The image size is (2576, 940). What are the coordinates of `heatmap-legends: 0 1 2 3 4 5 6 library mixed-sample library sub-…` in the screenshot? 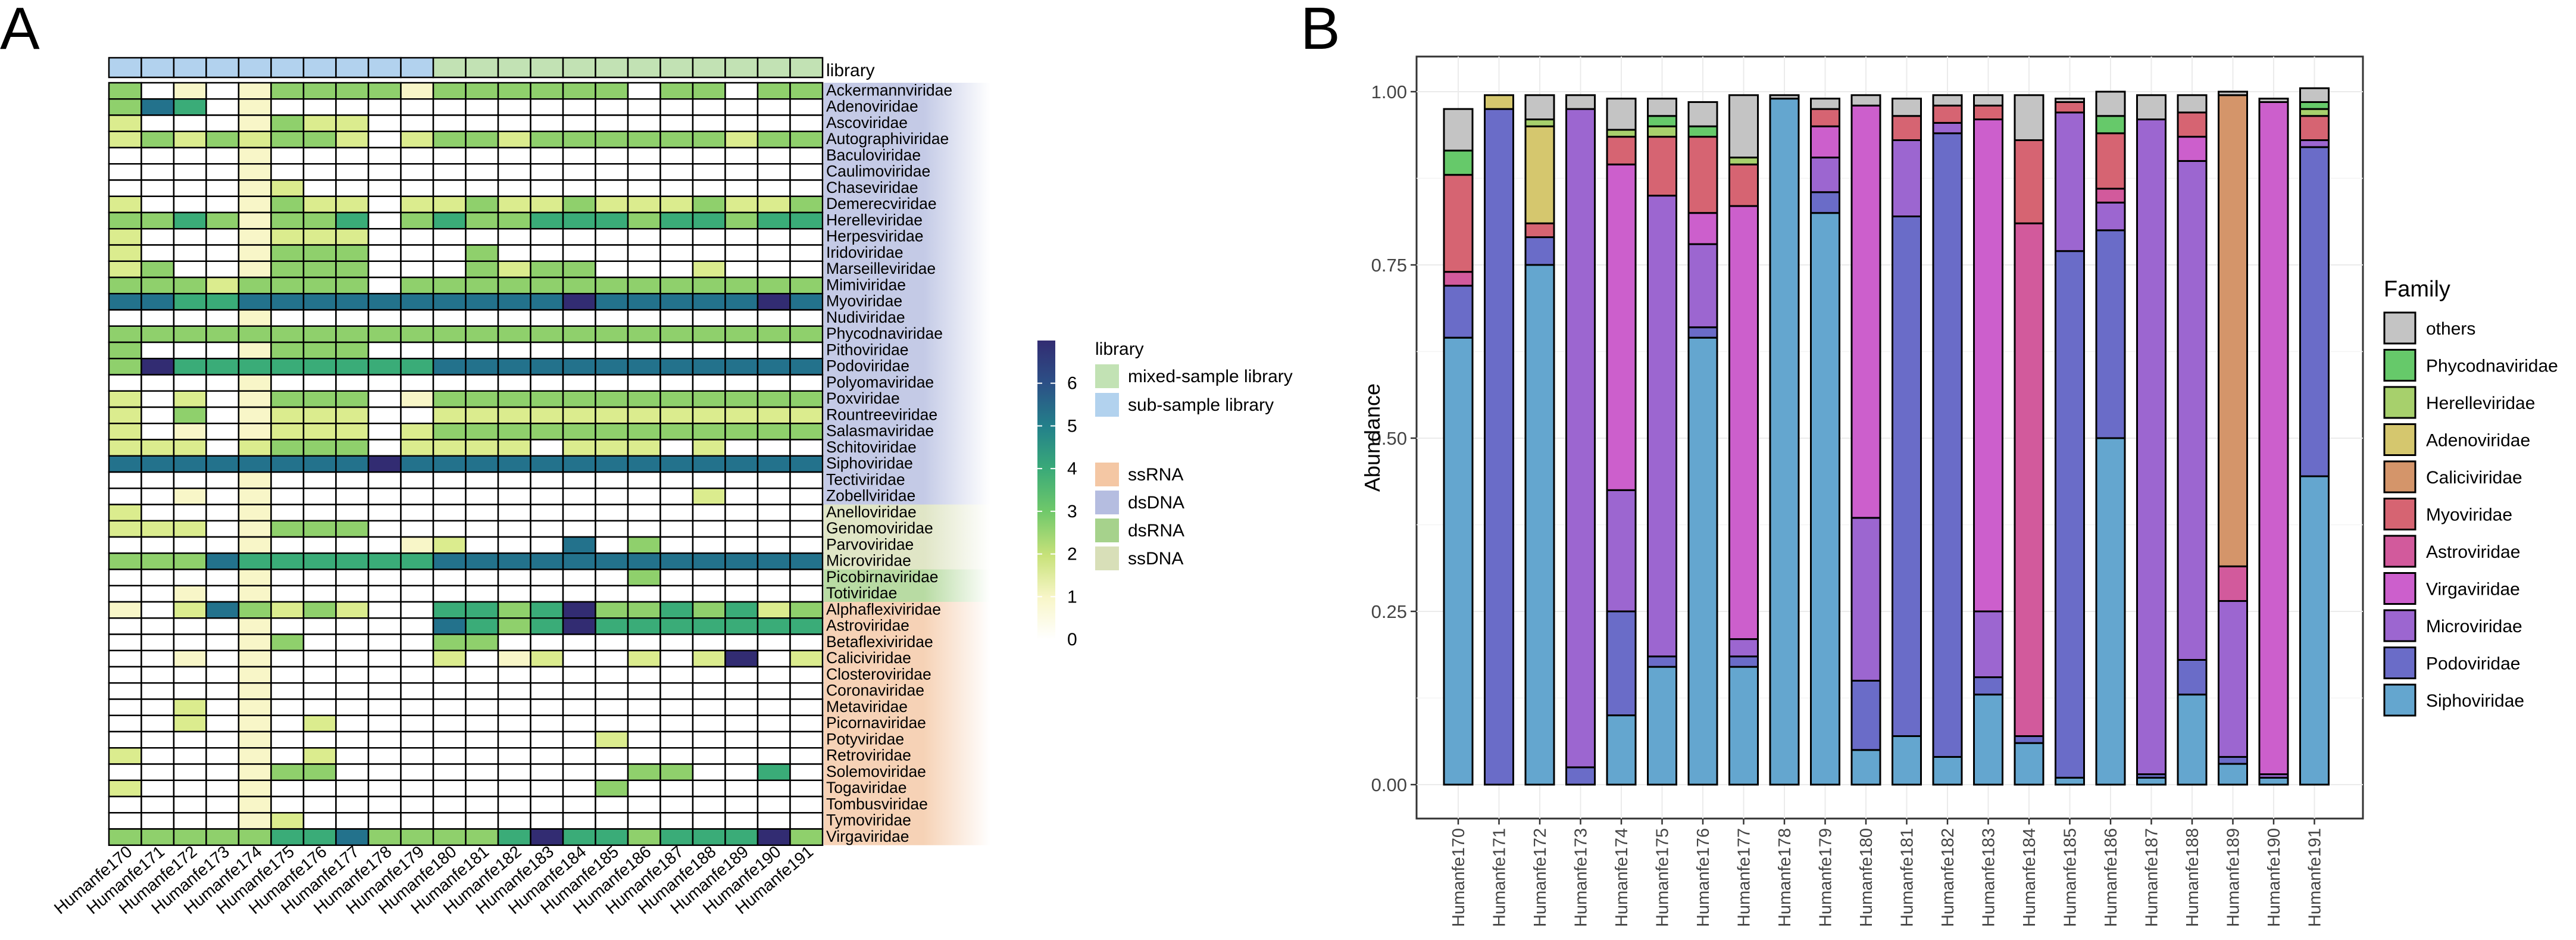 It's located at (1165, 494).